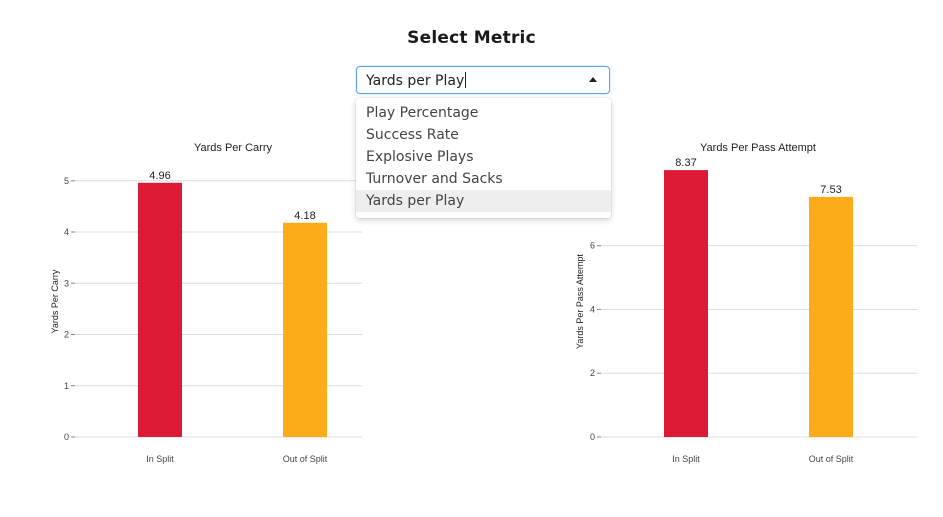 This screenshot has height=517, width=943. What do you see at coordinates (160, 459) in the screenshot?
I see `chart1-xtick-label: In Split` at bounding box center [160, 459].